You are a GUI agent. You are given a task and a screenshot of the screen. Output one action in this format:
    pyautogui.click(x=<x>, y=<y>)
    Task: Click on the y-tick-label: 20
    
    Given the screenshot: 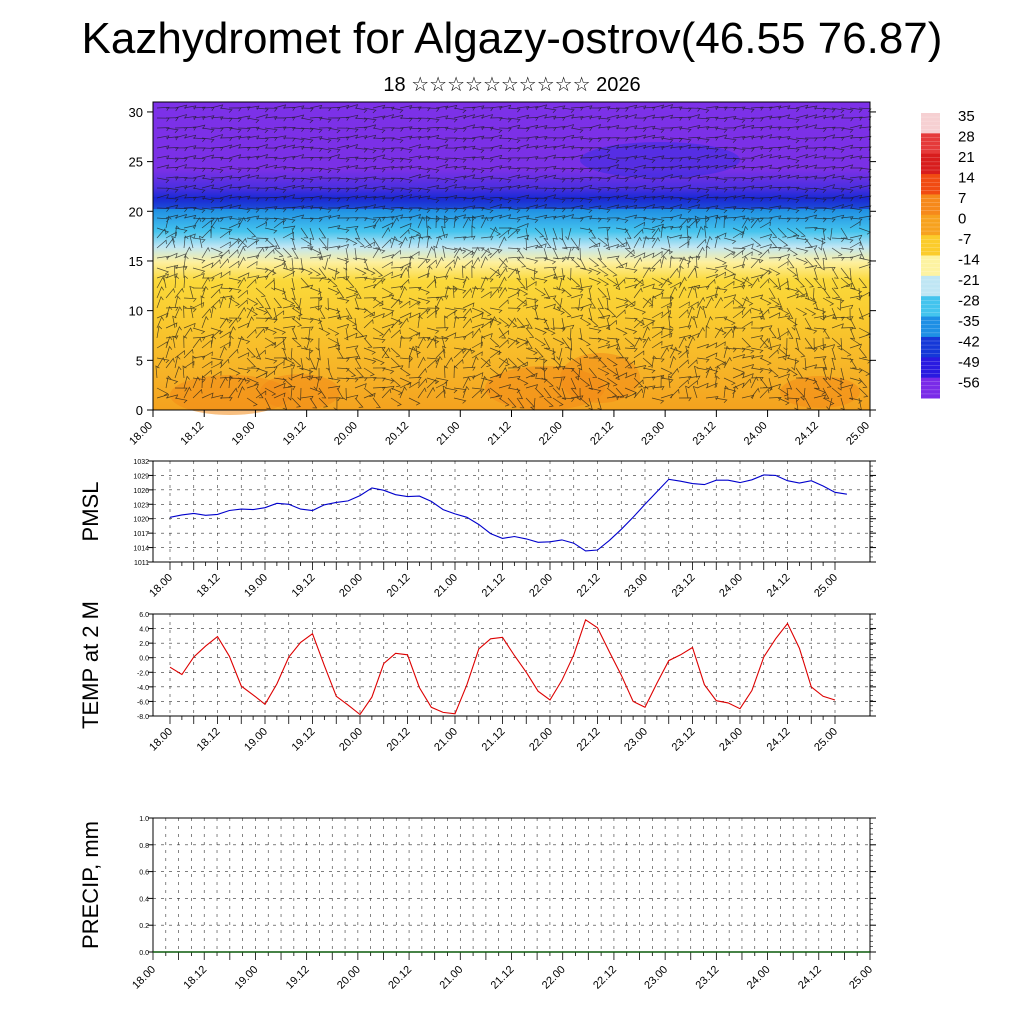 What is the action you would take?
    pyautogui.click(x=136, y=211)
    